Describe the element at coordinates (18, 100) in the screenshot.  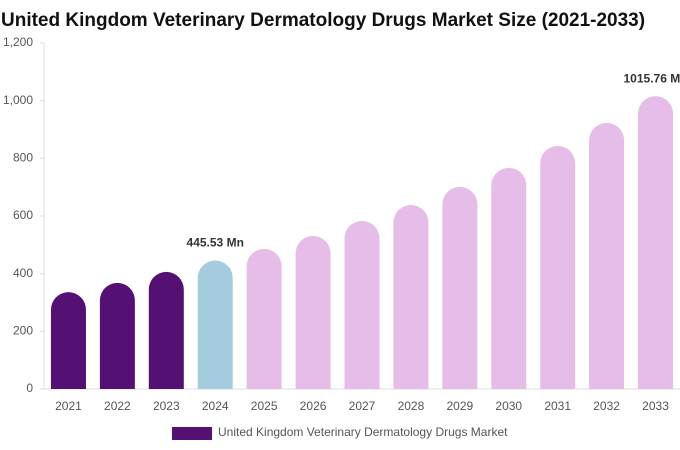
I see `y-tick-label: 1,000` at that location.